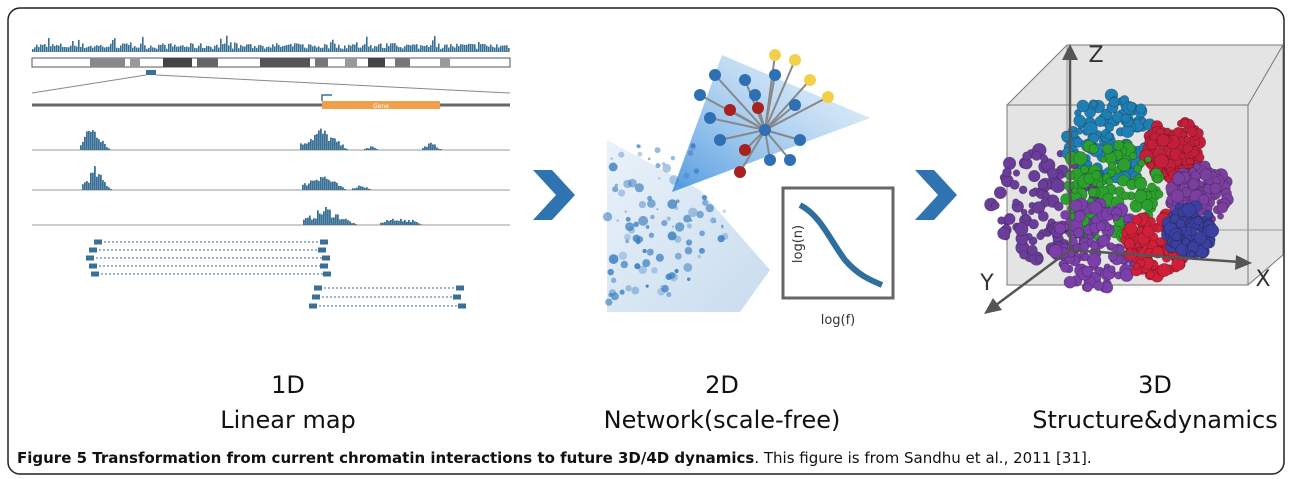 The width and height of the screenshot is (1292, 479). What do you see at coordinates (1109, 191) in the screenshot?
I see `chromatin-structure` at bounding box center [1109, 191].